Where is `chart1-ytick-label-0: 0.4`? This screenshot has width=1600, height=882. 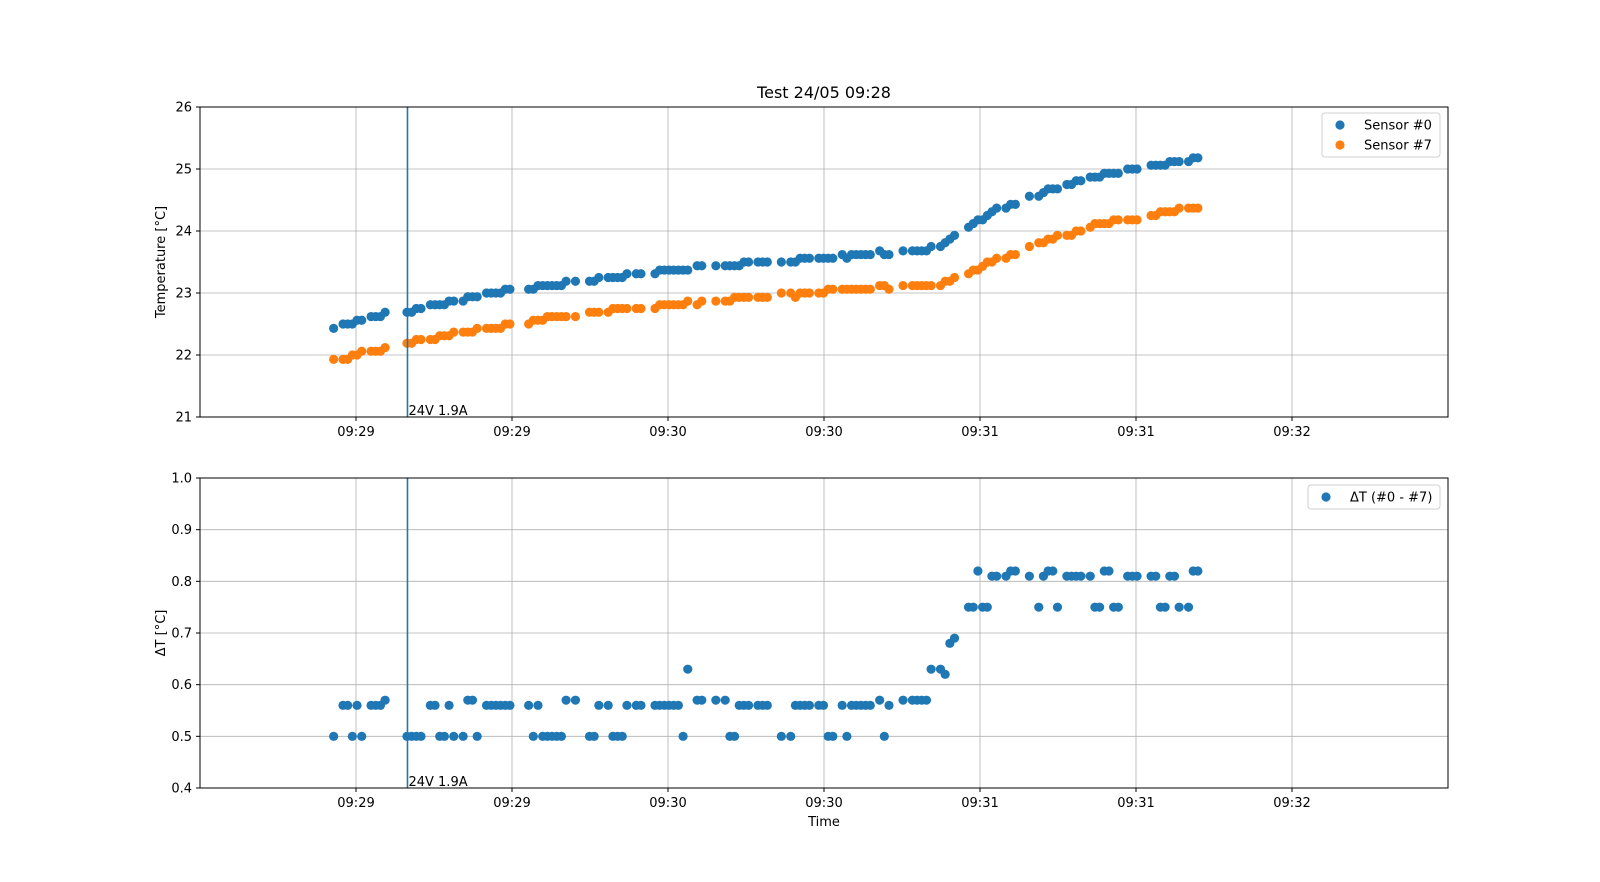 chart1-ytick-label-0: 0.4 is located at coordinates (181, 789).